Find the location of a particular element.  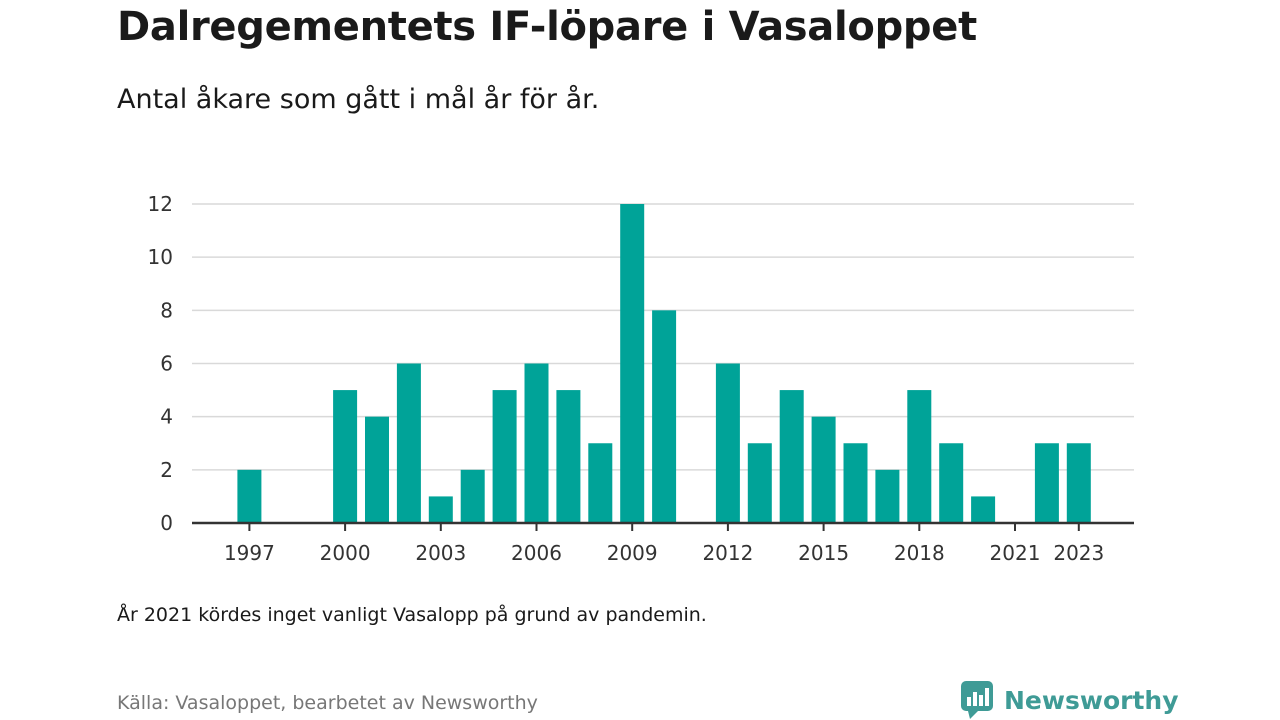

axes is located at coordinates (663, 526).